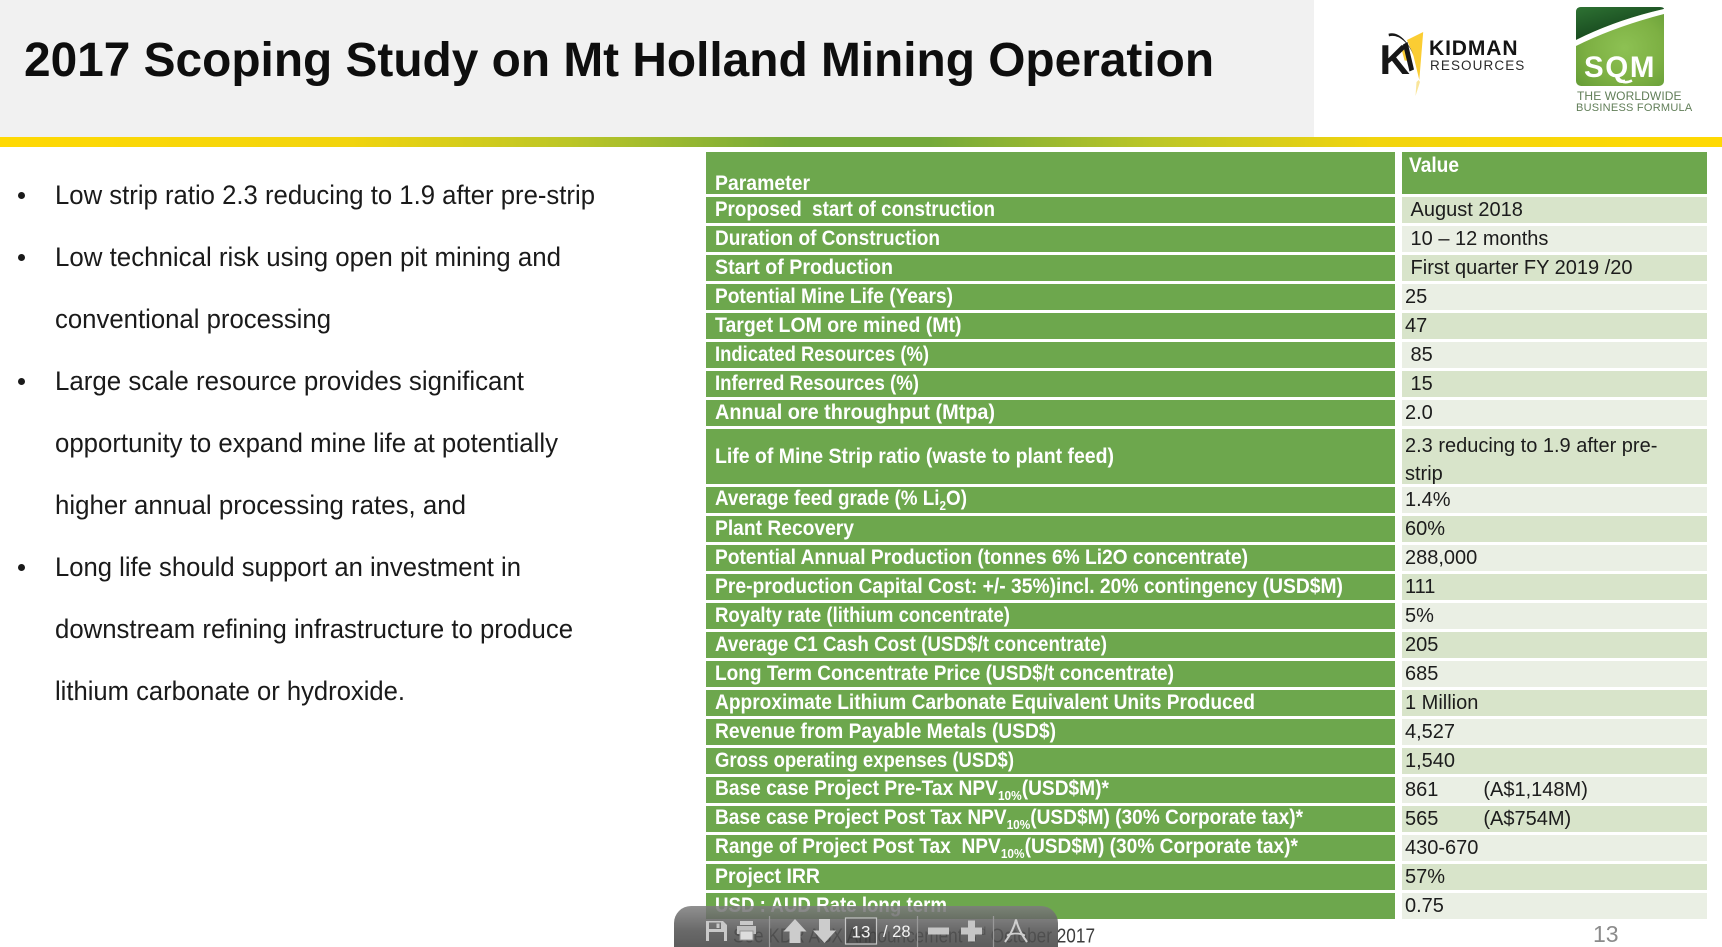  I want to click on svg-text: / 28, so click(897, 932).